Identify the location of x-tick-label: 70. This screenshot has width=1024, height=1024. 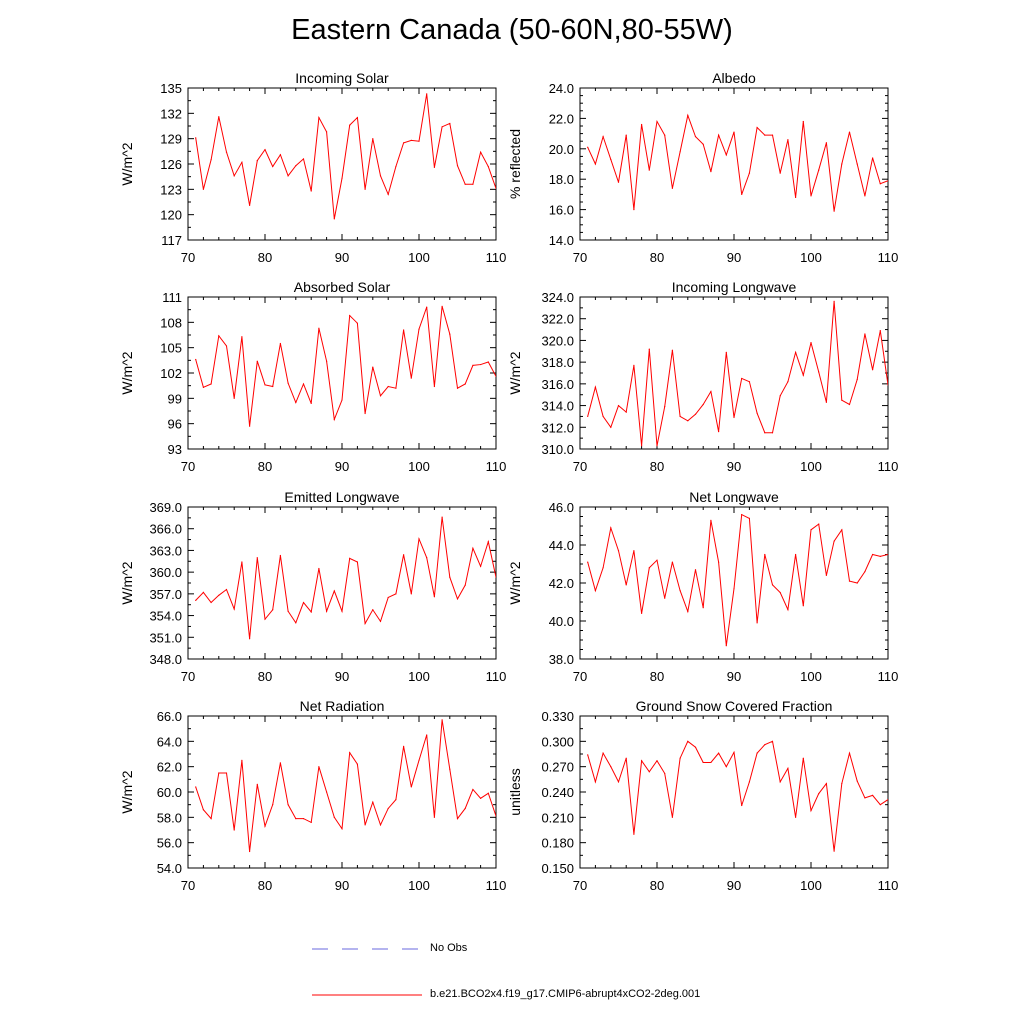
(580, 885).